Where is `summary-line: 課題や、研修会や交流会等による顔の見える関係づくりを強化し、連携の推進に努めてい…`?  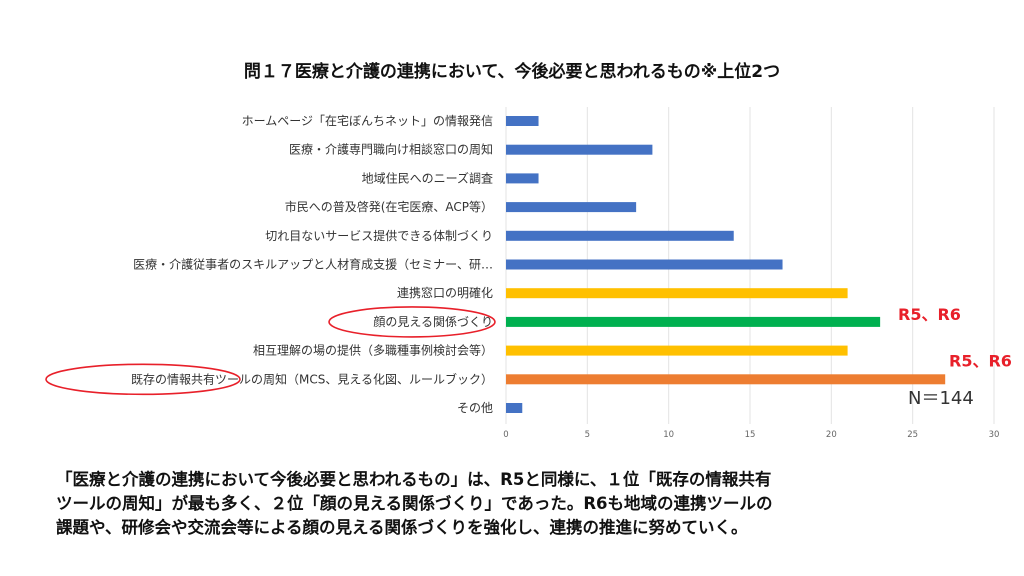 summary-line: 課題や、研修会や交流会等による顔の見える関係づくりを強化し、連携の推進に努めてい… is located at coordinates (402, 527).